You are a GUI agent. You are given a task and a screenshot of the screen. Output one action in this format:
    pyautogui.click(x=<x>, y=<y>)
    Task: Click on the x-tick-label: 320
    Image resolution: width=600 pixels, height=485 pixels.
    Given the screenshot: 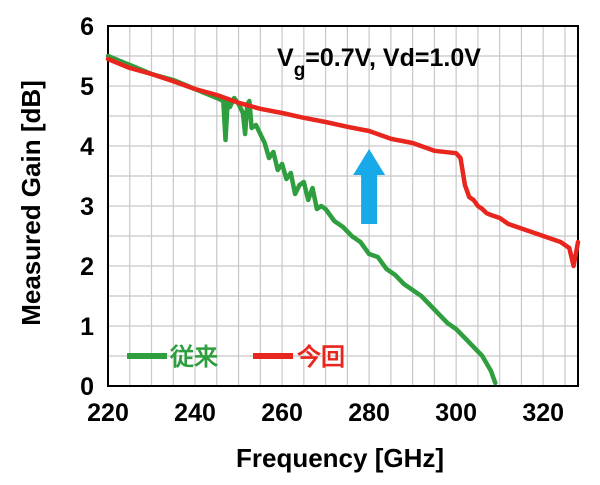 What is the action you would take?
    pyautogui.click(x=543, y=413)
    